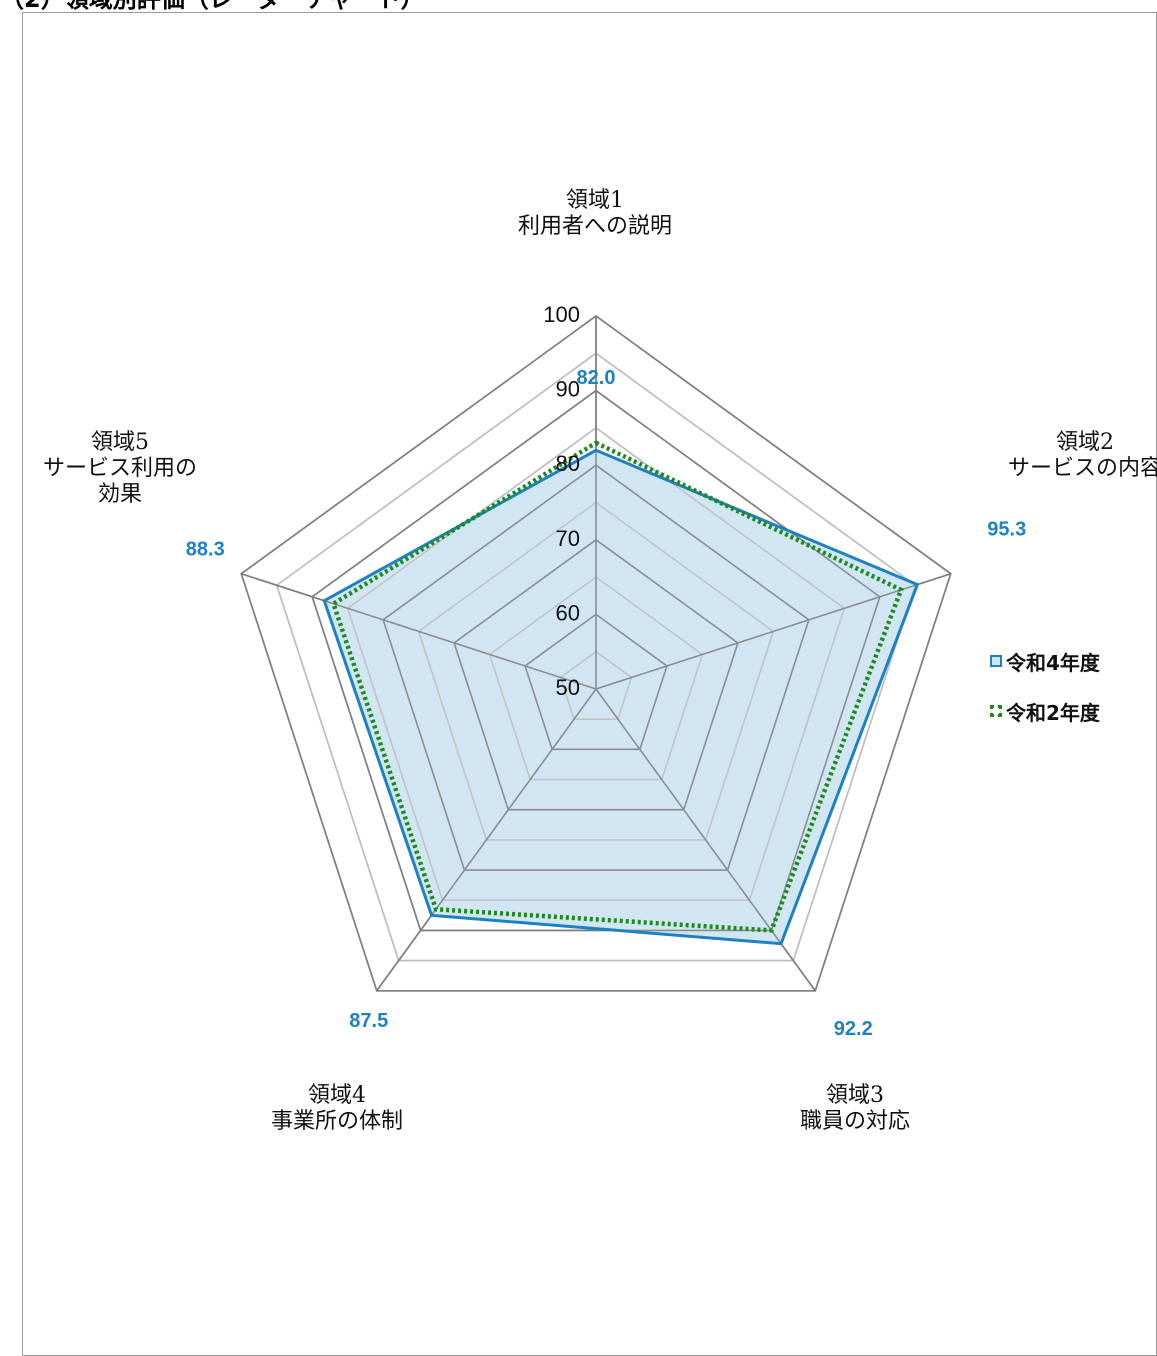 This screenshot has width=1157, height=1356. I want to click on legend-swatch-solid-icon, so click(996, 661).